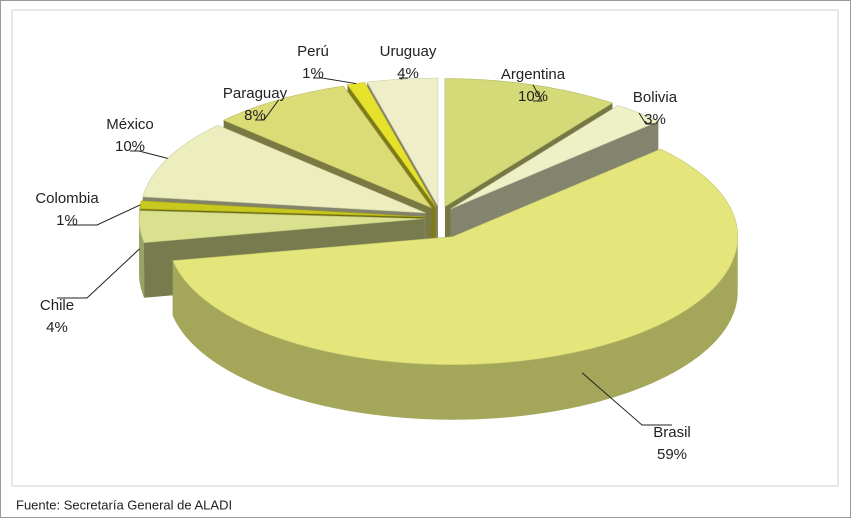  Describe the element at coordinates (655, 97) in the screenshot. I see `slice-label: Bolivia` at that location.